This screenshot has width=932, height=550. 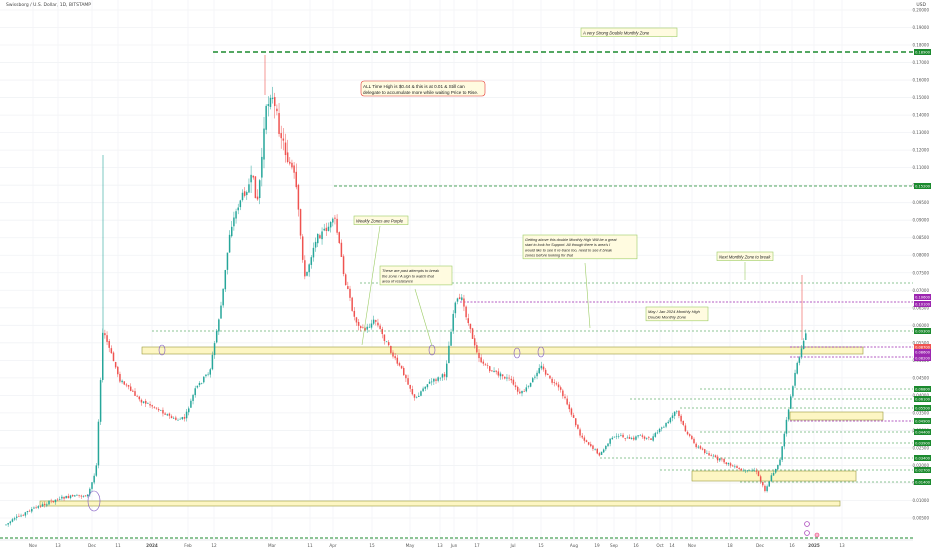 What do you see at coordinates (616, 32) in the screenshot?
I see `strong-zone-note-text: A very Strong Double Monthly Zone` at bounding box center [616, 32].